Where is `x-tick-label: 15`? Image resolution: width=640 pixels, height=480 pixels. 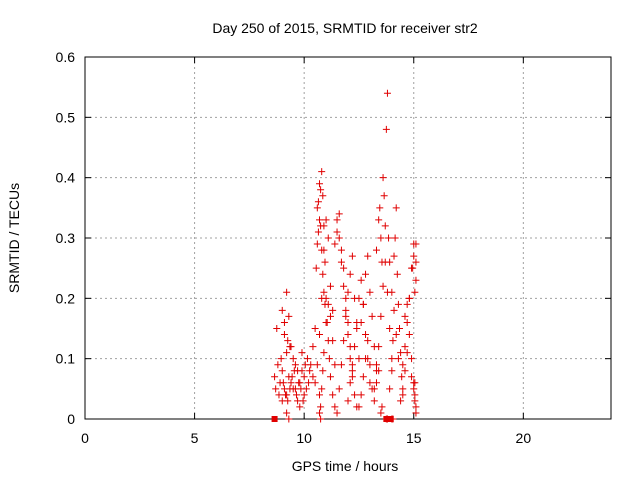 x-tick-label: 15 is located at coordinates (414, 438).